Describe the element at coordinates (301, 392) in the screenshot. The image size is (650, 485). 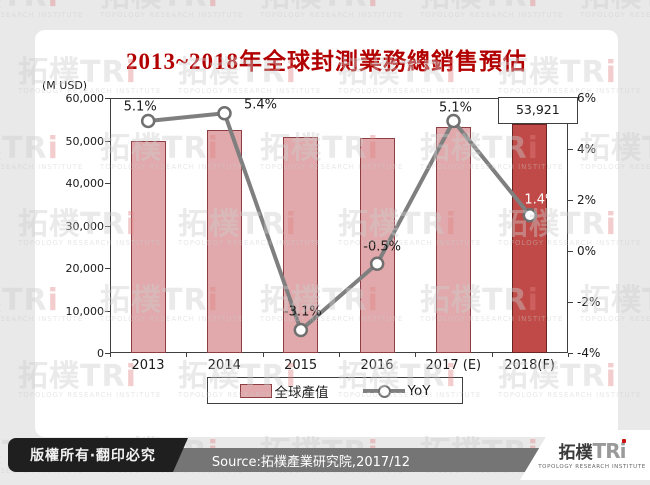
I see `legend-bar-label: 全球產值` at that location.